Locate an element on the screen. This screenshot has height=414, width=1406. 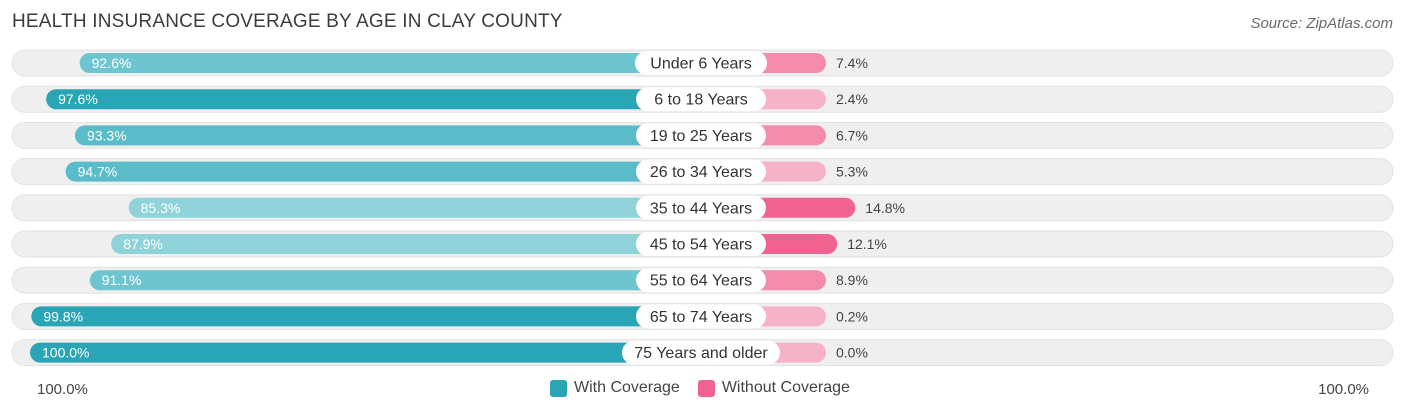
legend: With Coverage Without Coverage is located at coordinates (709, 388).